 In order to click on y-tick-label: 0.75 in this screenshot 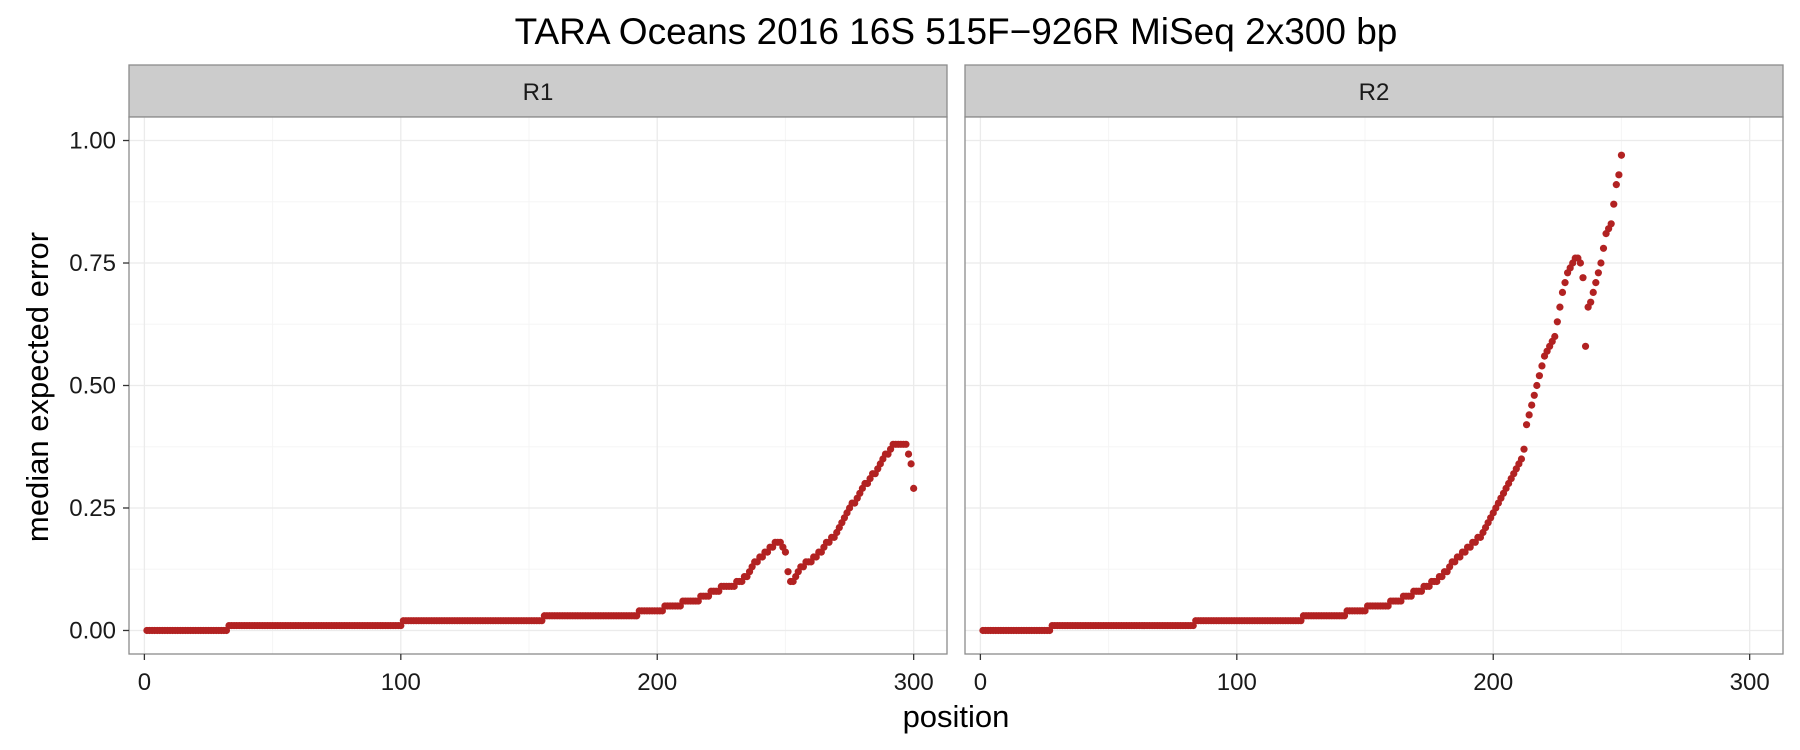, I will do `click(92, 263)`.